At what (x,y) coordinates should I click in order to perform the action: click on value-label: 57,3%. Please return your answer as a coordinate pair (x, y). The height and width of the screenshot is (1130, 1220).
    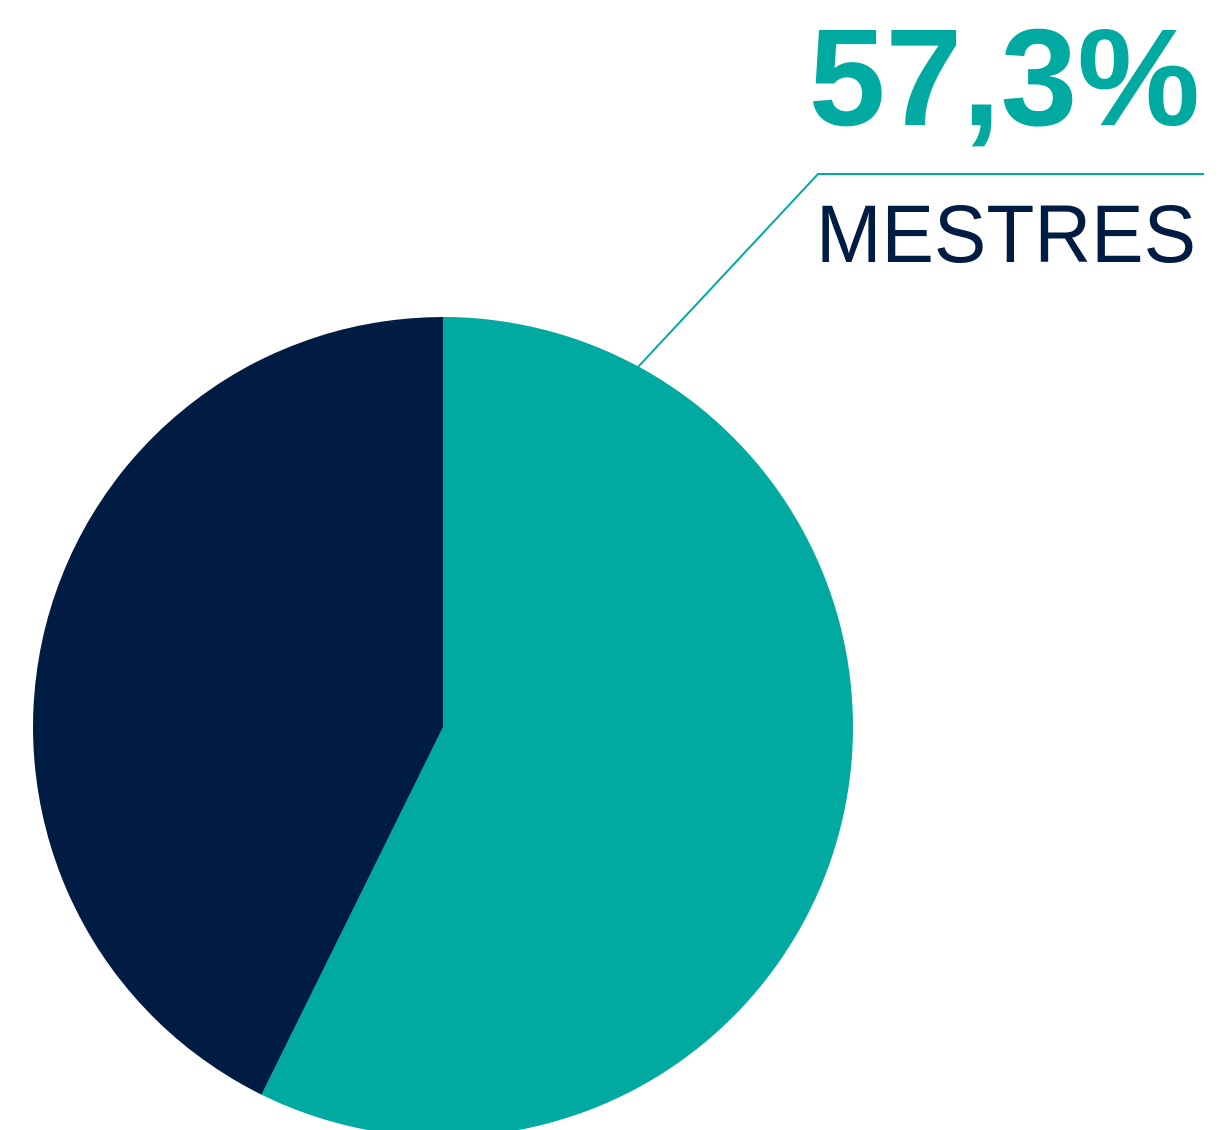
    Looking at the image, I should click on (1004, 78).